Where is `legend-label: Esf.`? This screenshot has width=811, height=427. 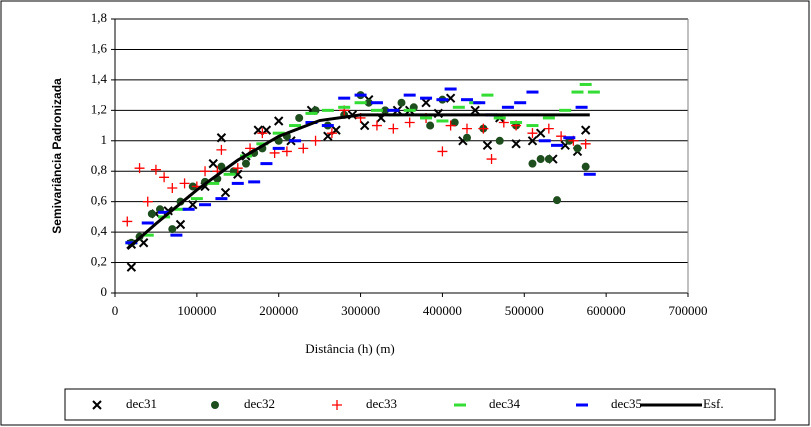 legend-label: Esf. is located at coordinates (713, 403).